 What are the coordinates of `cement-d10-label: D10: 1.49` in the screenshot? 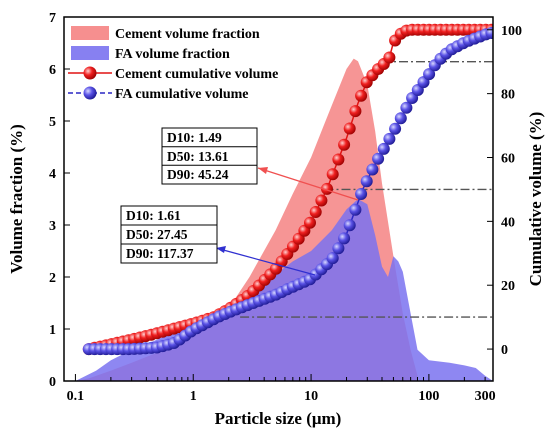 It's located at (194, 137).